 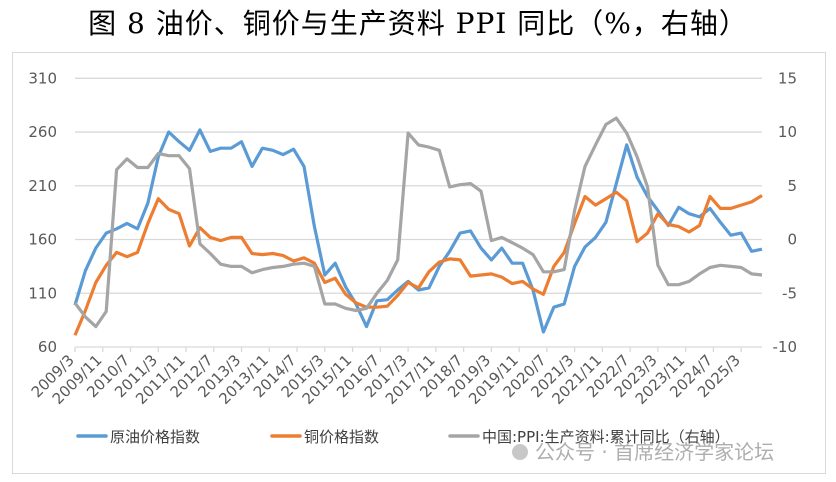 What do you see at coordinates (654, 452) in the screenshot?
I see `watermark: 公众号 · 首席经济学家论坛` at bounding box center [654, 452].